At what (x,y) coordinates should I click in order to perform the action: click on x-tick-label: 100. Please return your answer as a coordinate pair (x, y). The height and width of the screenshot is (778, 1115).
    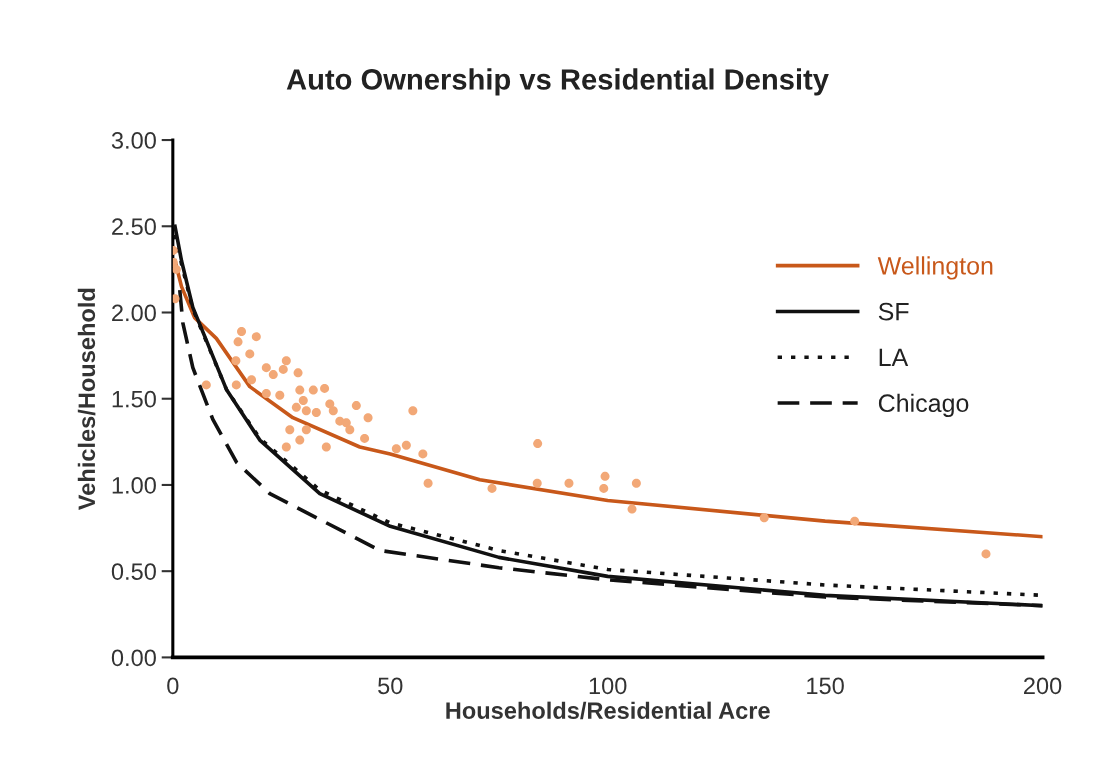
    Looking at the image, I should click on (608, 686).